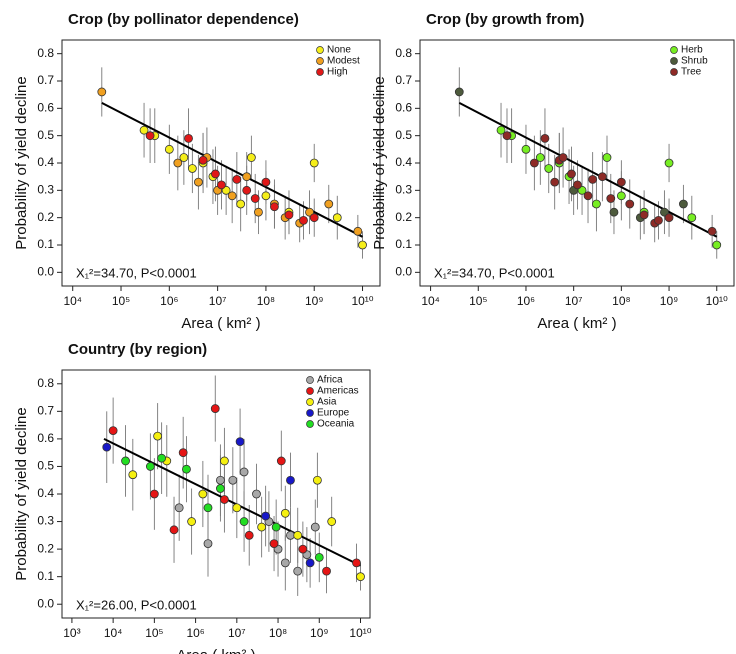  I want to click on y-tick-label: 0.2, so click(45, 548).